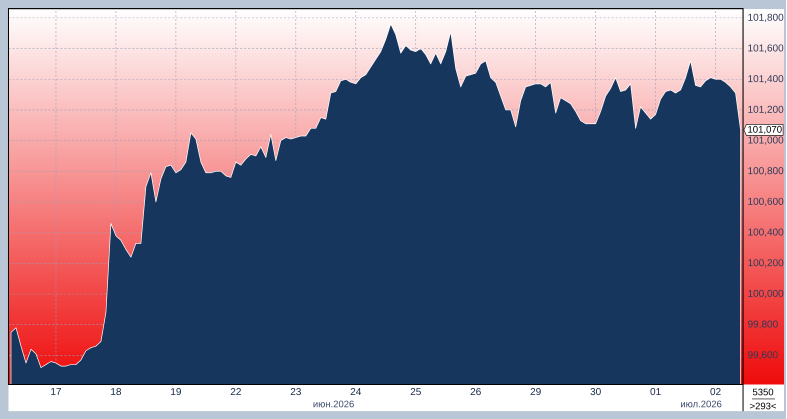 The height and width of the screenshot is (419, 787). I want to click on x-tick-label: 02, so click(715, 391).